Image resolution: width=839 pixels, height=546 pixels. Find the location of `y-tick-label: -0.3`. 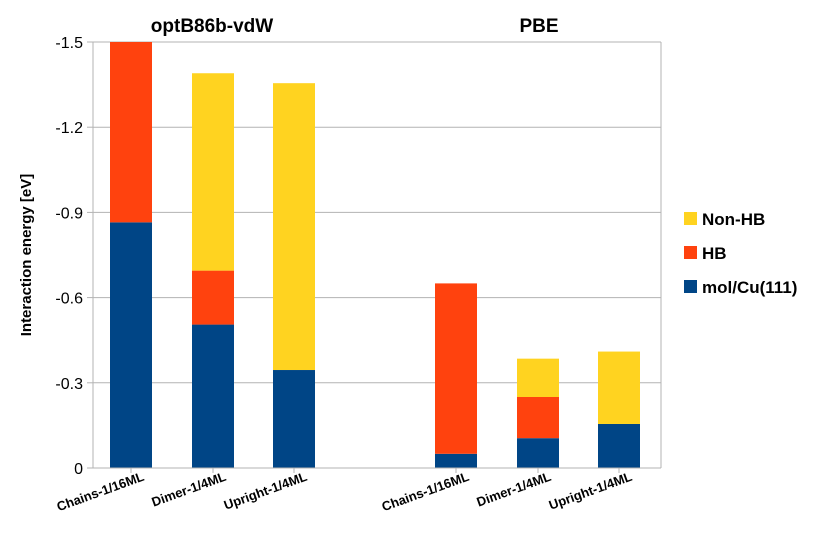

y-tick-label: -0.3 is located at coordinates (69, 384).